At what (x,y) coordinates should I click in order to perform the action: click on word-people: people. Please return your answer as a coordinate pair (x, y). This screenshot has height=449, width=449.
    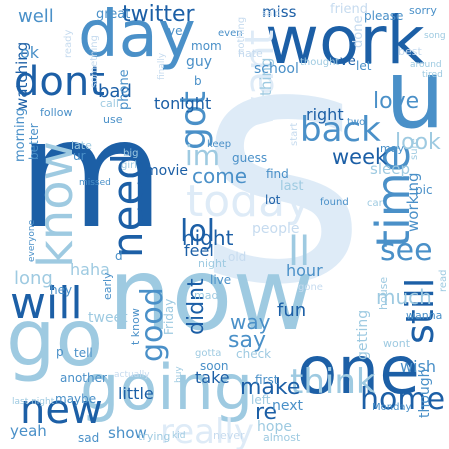
    Looking at the image, I should click on (276, 229).